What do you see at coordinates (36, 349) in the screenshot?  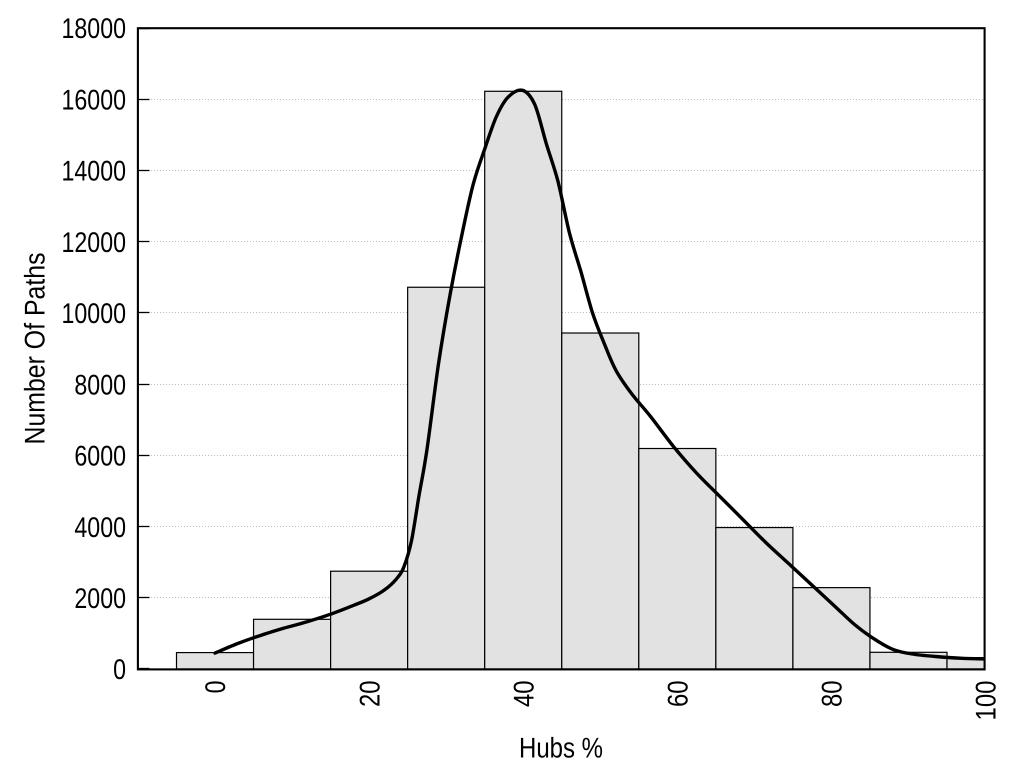 I see `svg-text: Number Of Paths` at bounding box center [36, 349].